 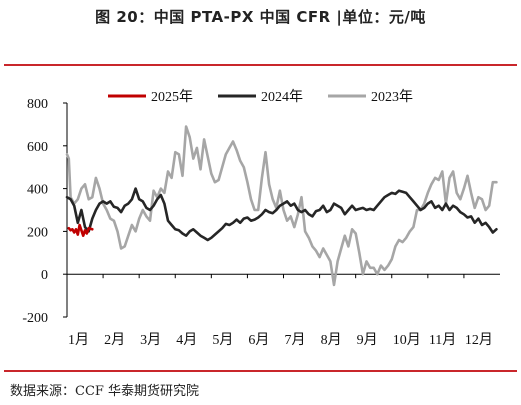 I want to click on footer-divider, so click(x=260, y=371).